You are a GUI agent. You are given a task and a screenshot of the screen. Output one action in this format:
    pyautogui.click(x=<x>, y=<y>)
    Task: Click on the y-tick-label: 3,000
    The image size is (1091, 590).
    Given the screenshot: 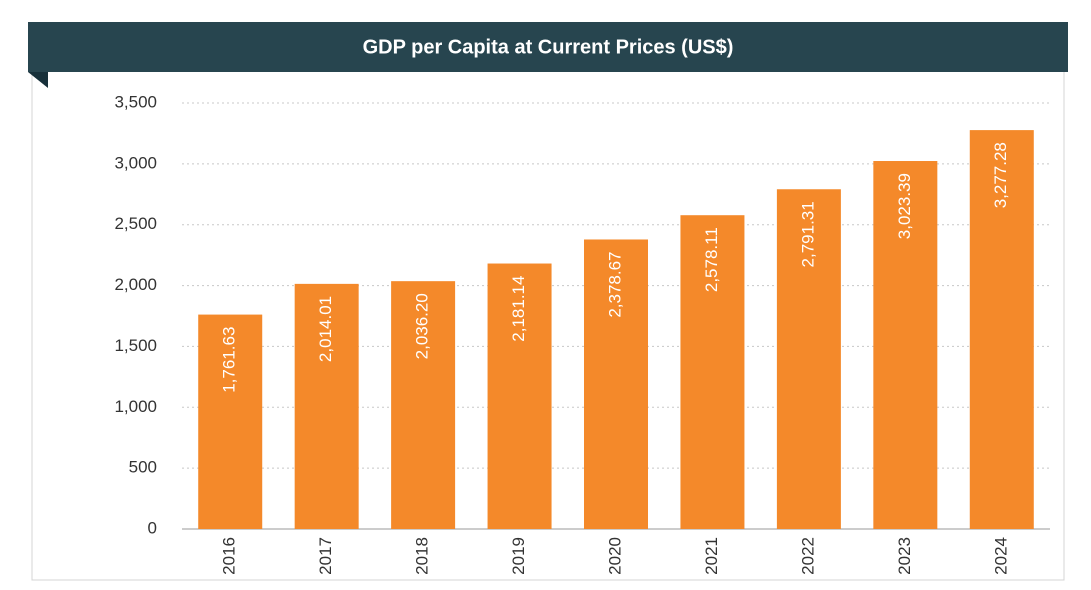 What is the action you would take?
    pyautogui.click(x=135, y=162)
    